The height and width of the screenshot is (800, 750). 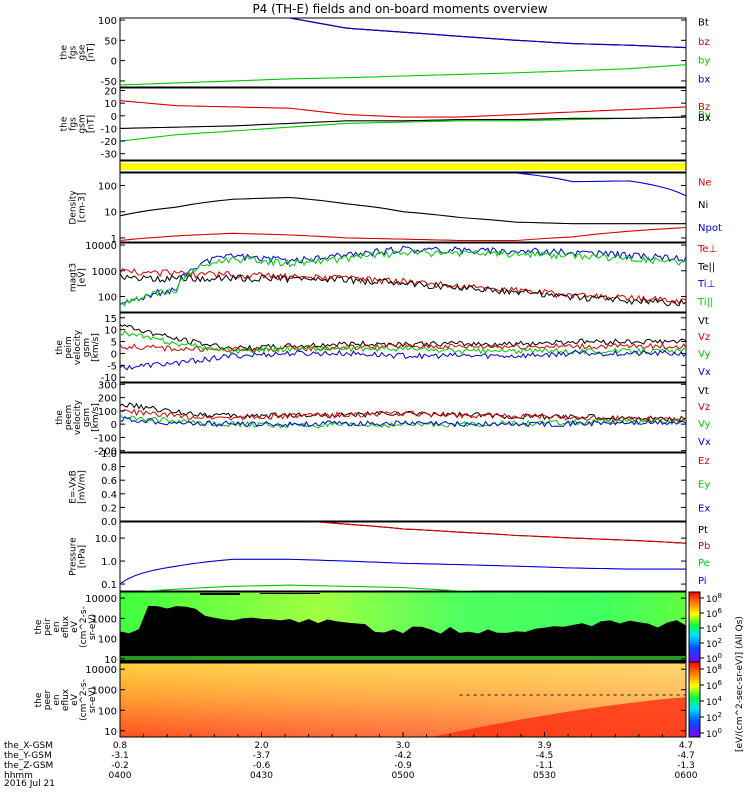 What do you see at coordinates (703, 205) in the screenshot?
I see `legend-density-1: Ni` at bounding box center [703, 205].